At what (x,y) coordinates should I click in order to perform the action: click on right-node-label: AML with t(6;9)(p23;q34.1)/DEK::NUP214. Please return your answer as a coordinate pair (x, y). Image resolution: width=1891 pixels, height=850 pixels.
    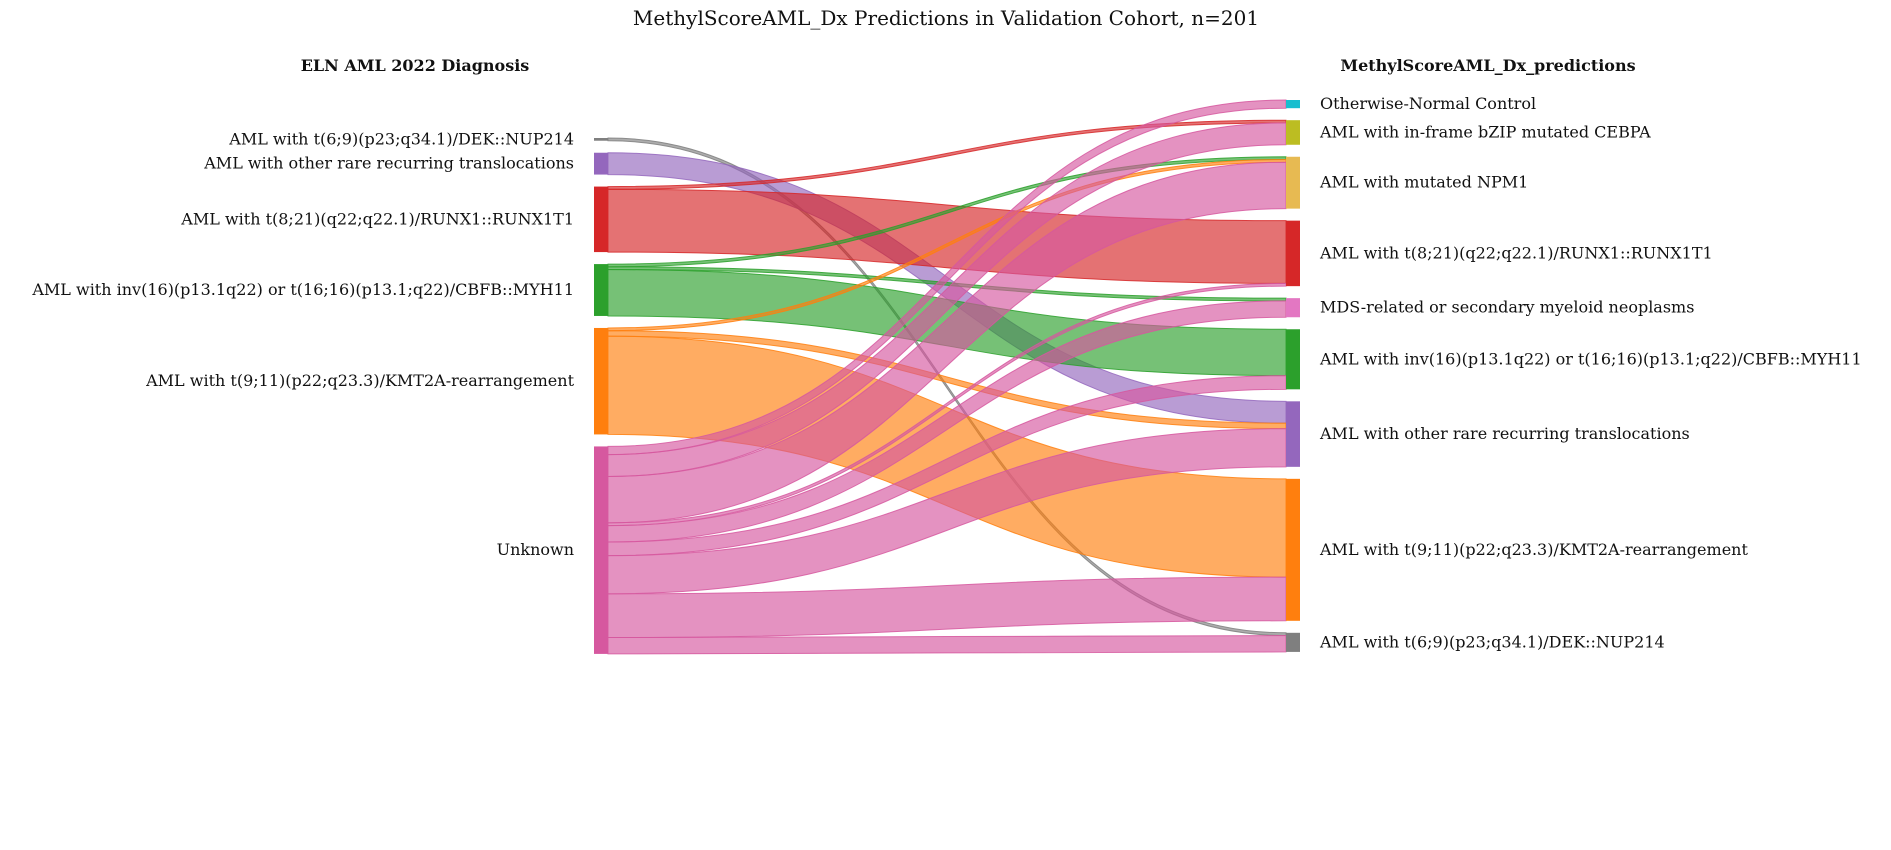
    Looking at the image, I should click on (1492, 641).